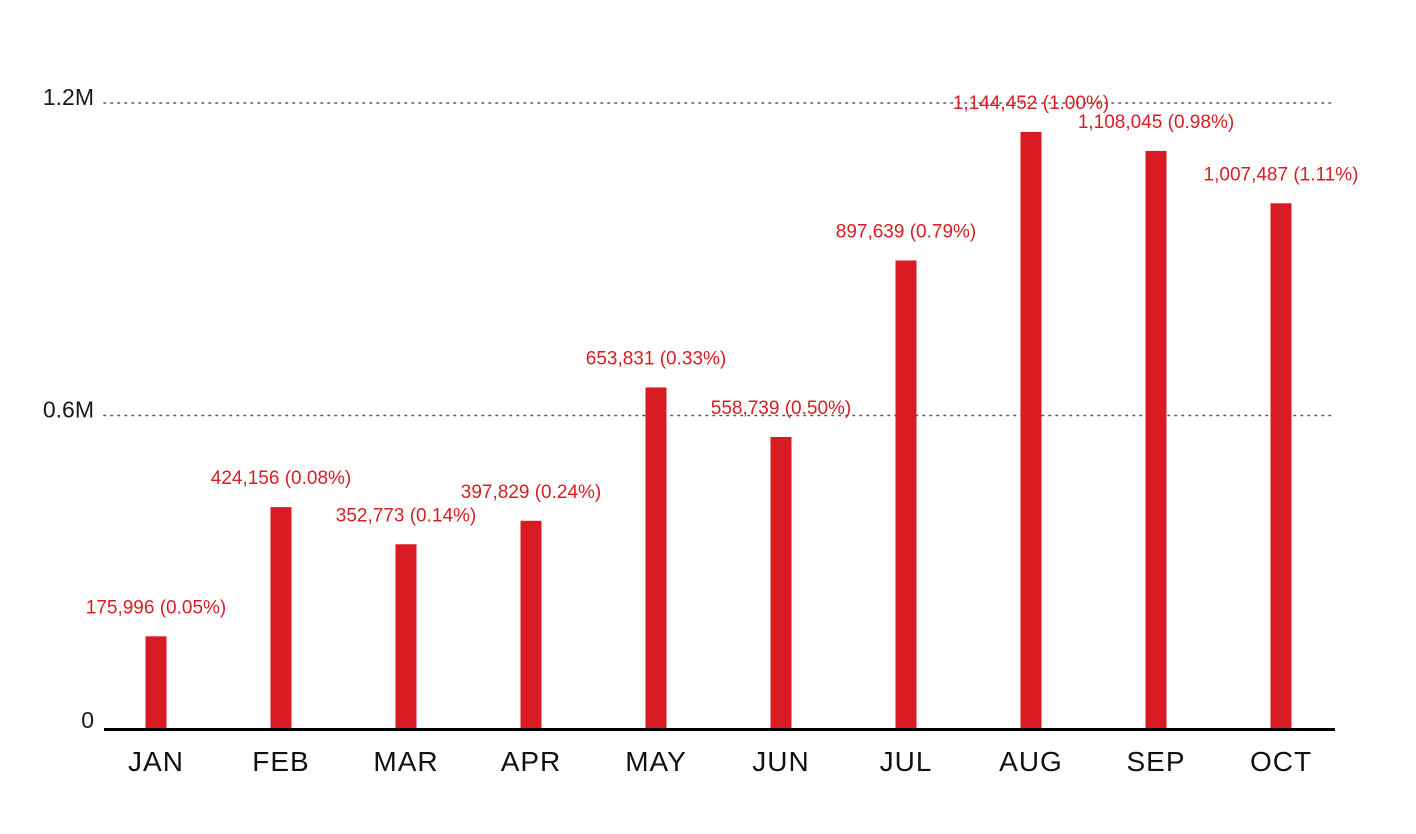  I want to click on bar-jan, so click(156, 682).